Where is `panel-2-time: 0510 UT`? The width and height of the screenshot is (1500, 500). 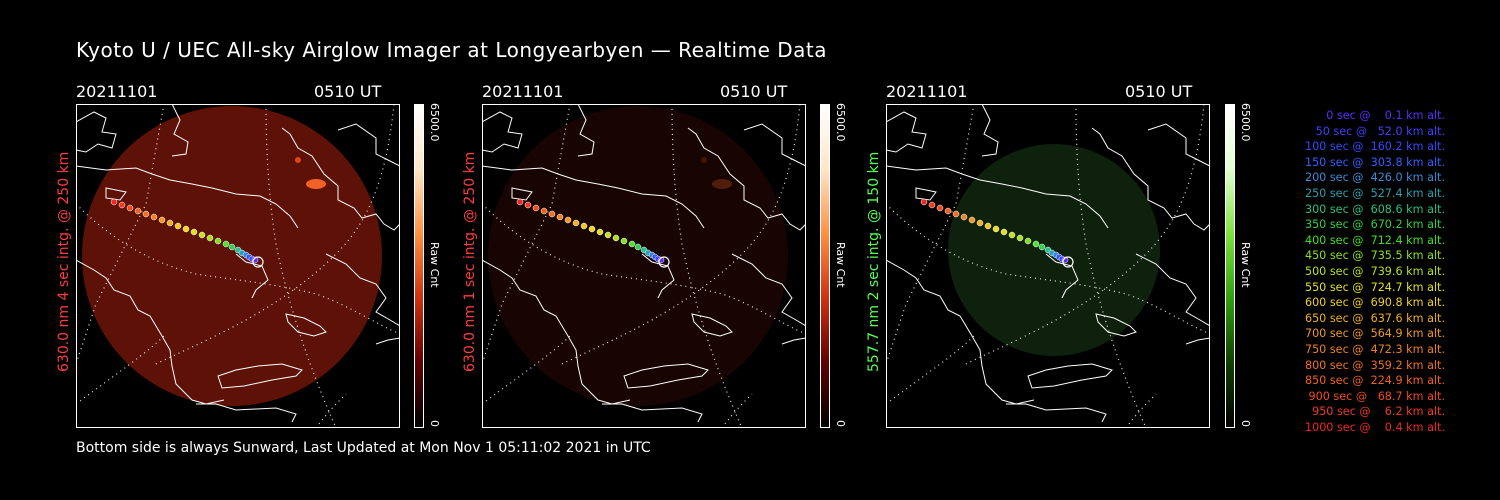 panel-2-time: 0510 UT is located at coordinates (754, 91).